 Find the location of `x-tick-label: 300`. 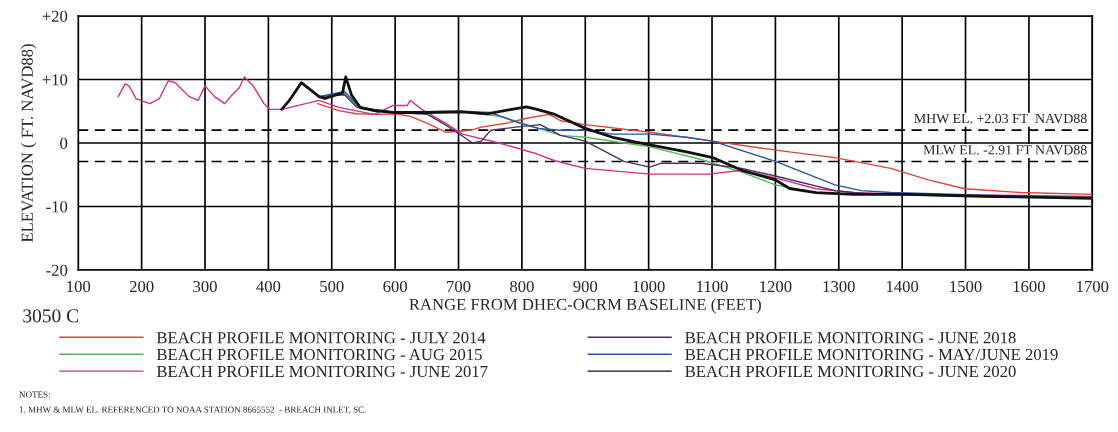

x-tick-label: 300 is located at coordinates (205, 286).